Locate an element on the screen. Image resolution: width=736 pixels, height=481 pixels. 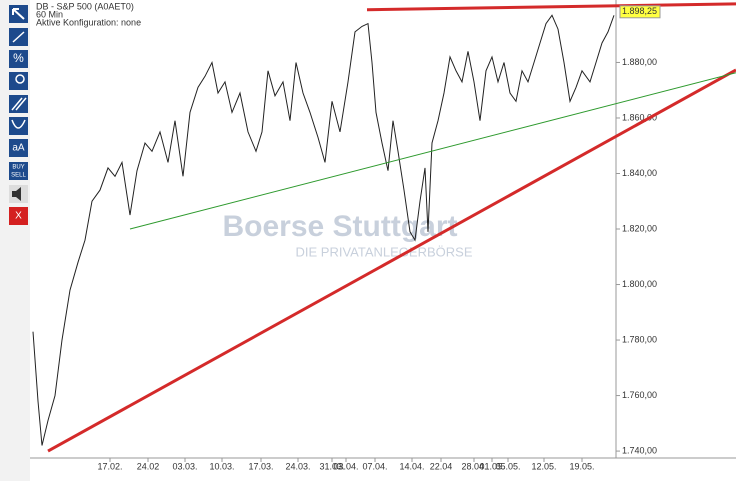
y-tick-label: 1.880,00 is located at coordinates (639, 62).